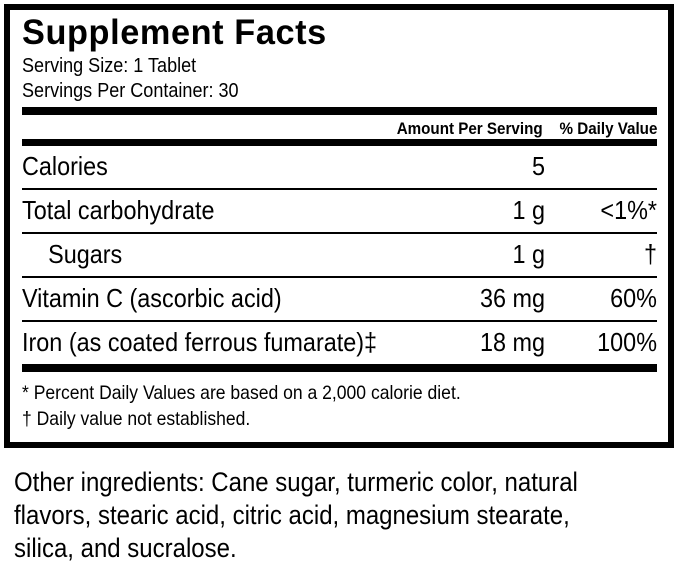 This screenshot has height=568, width=679. Describe the element at coordinates (650, 254) in the screenshot. I see `nutrient-daily-value: †` at that location.